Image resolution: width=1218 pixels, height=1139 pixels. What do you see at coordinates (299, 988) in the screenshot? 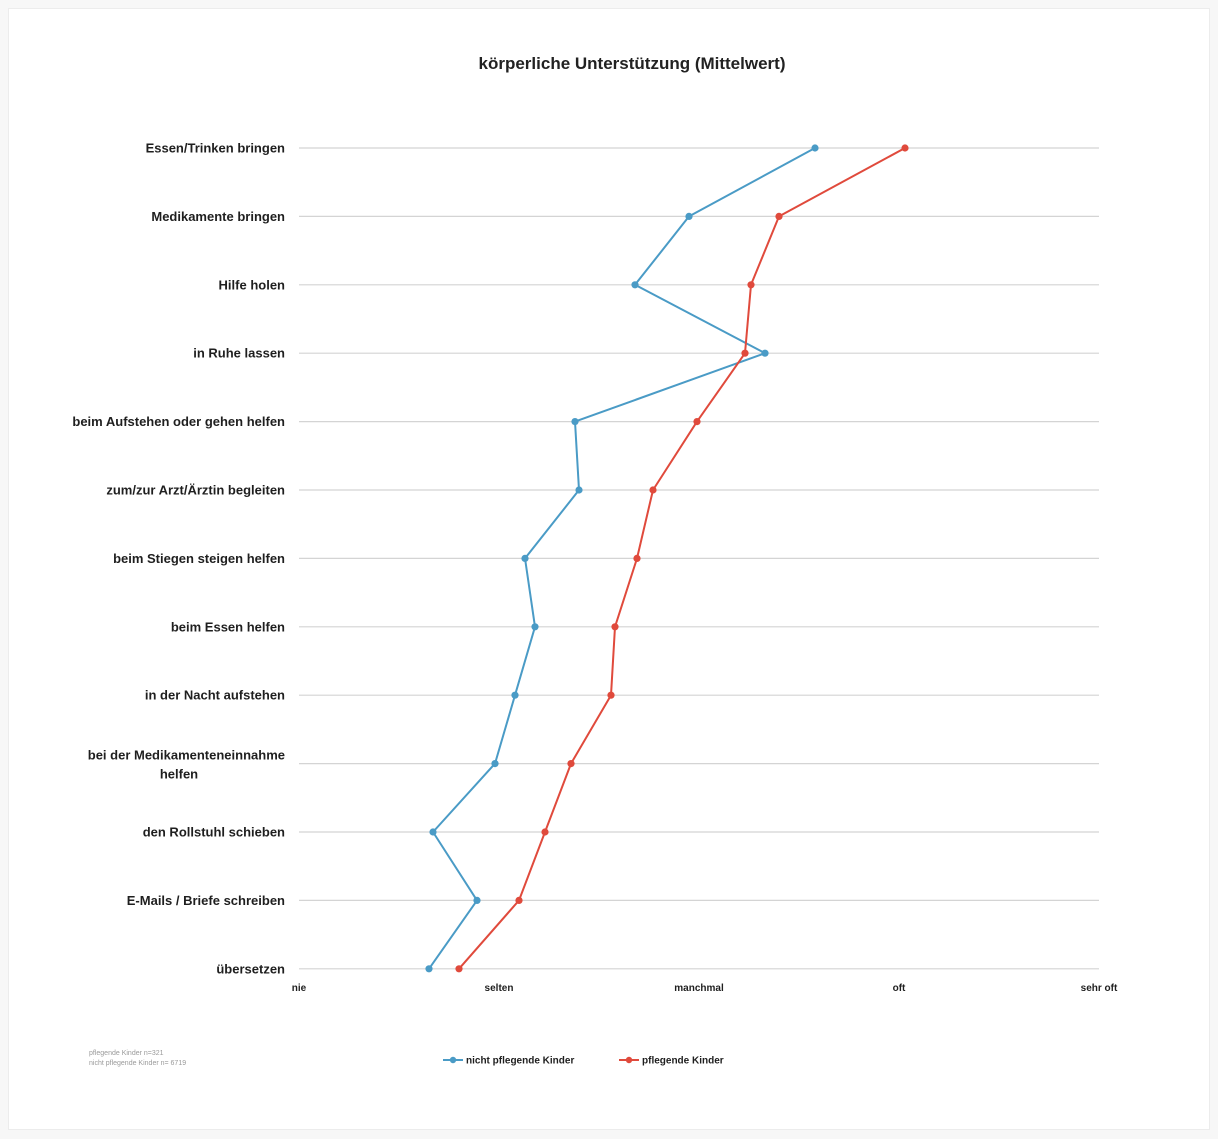
I see `x-tick-label: nie` at bounding box center [299, 988].